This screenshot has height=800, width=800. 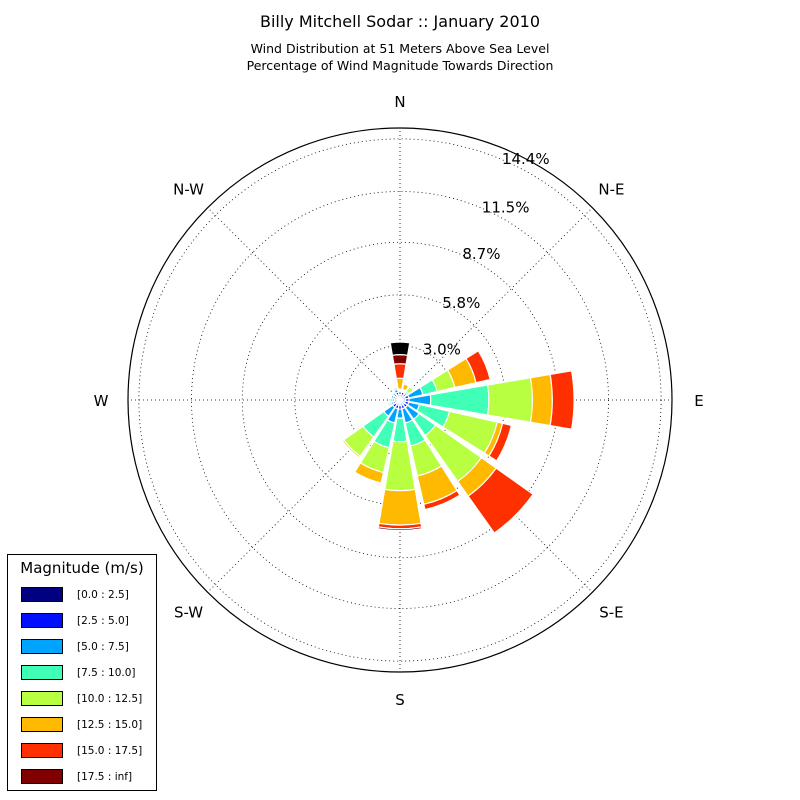 I want to click on sector-157.5-bin-6, so click(x=442, y=500).